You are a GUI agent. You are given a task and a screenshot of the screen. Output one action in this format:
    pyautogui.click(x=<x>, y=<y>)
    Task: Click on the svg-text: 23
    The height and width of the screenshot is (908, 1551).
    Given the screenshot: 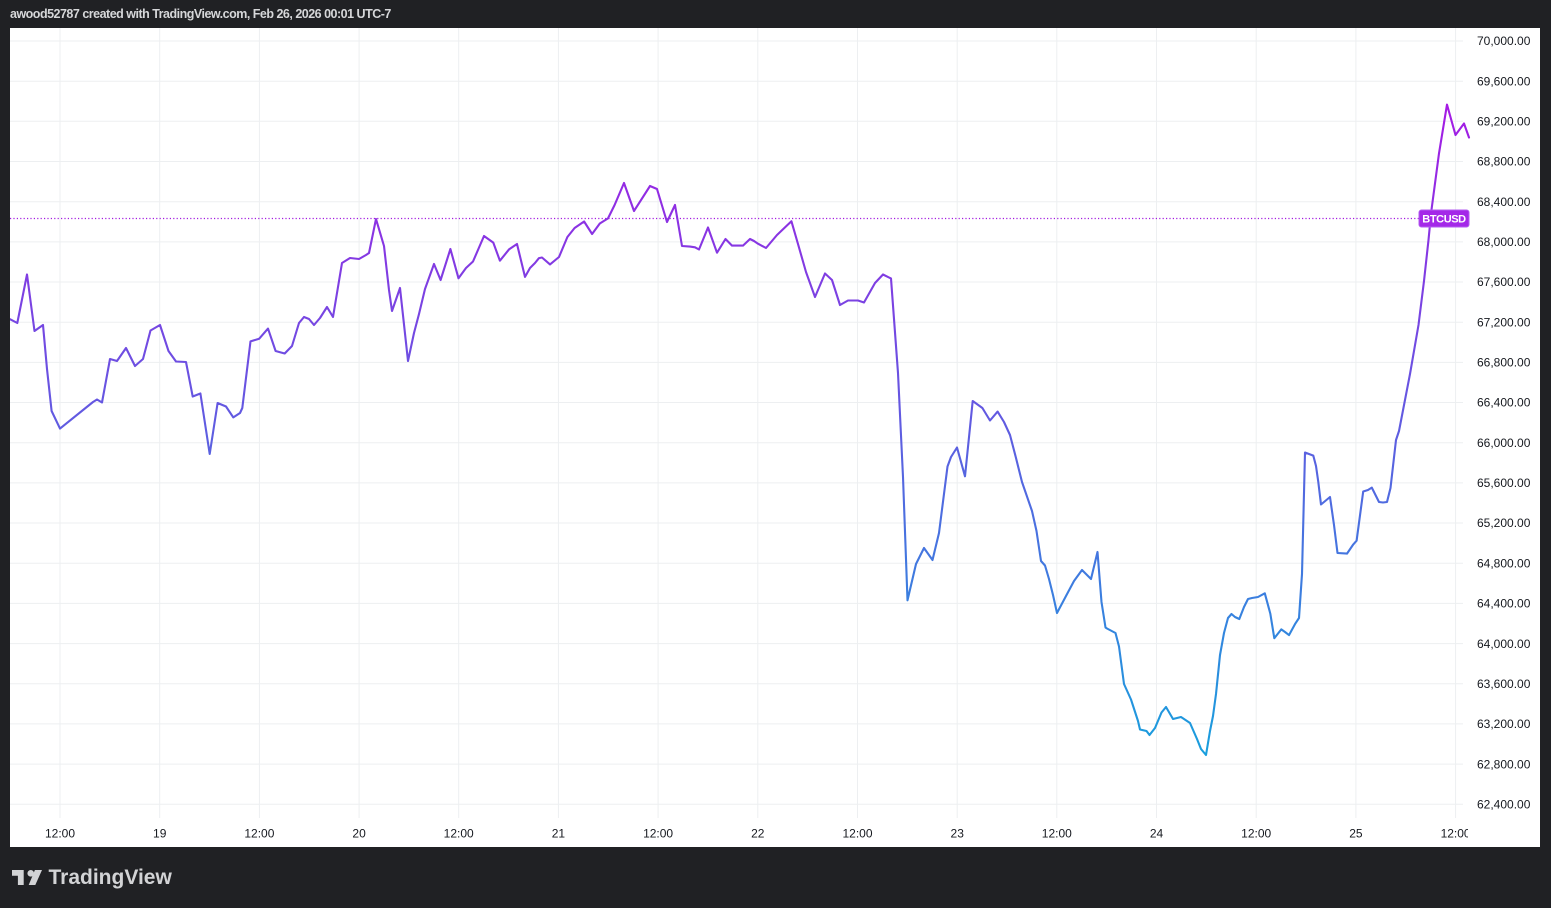 What is the action you would take?
    pyautogui.click(x=958, y=834)
    